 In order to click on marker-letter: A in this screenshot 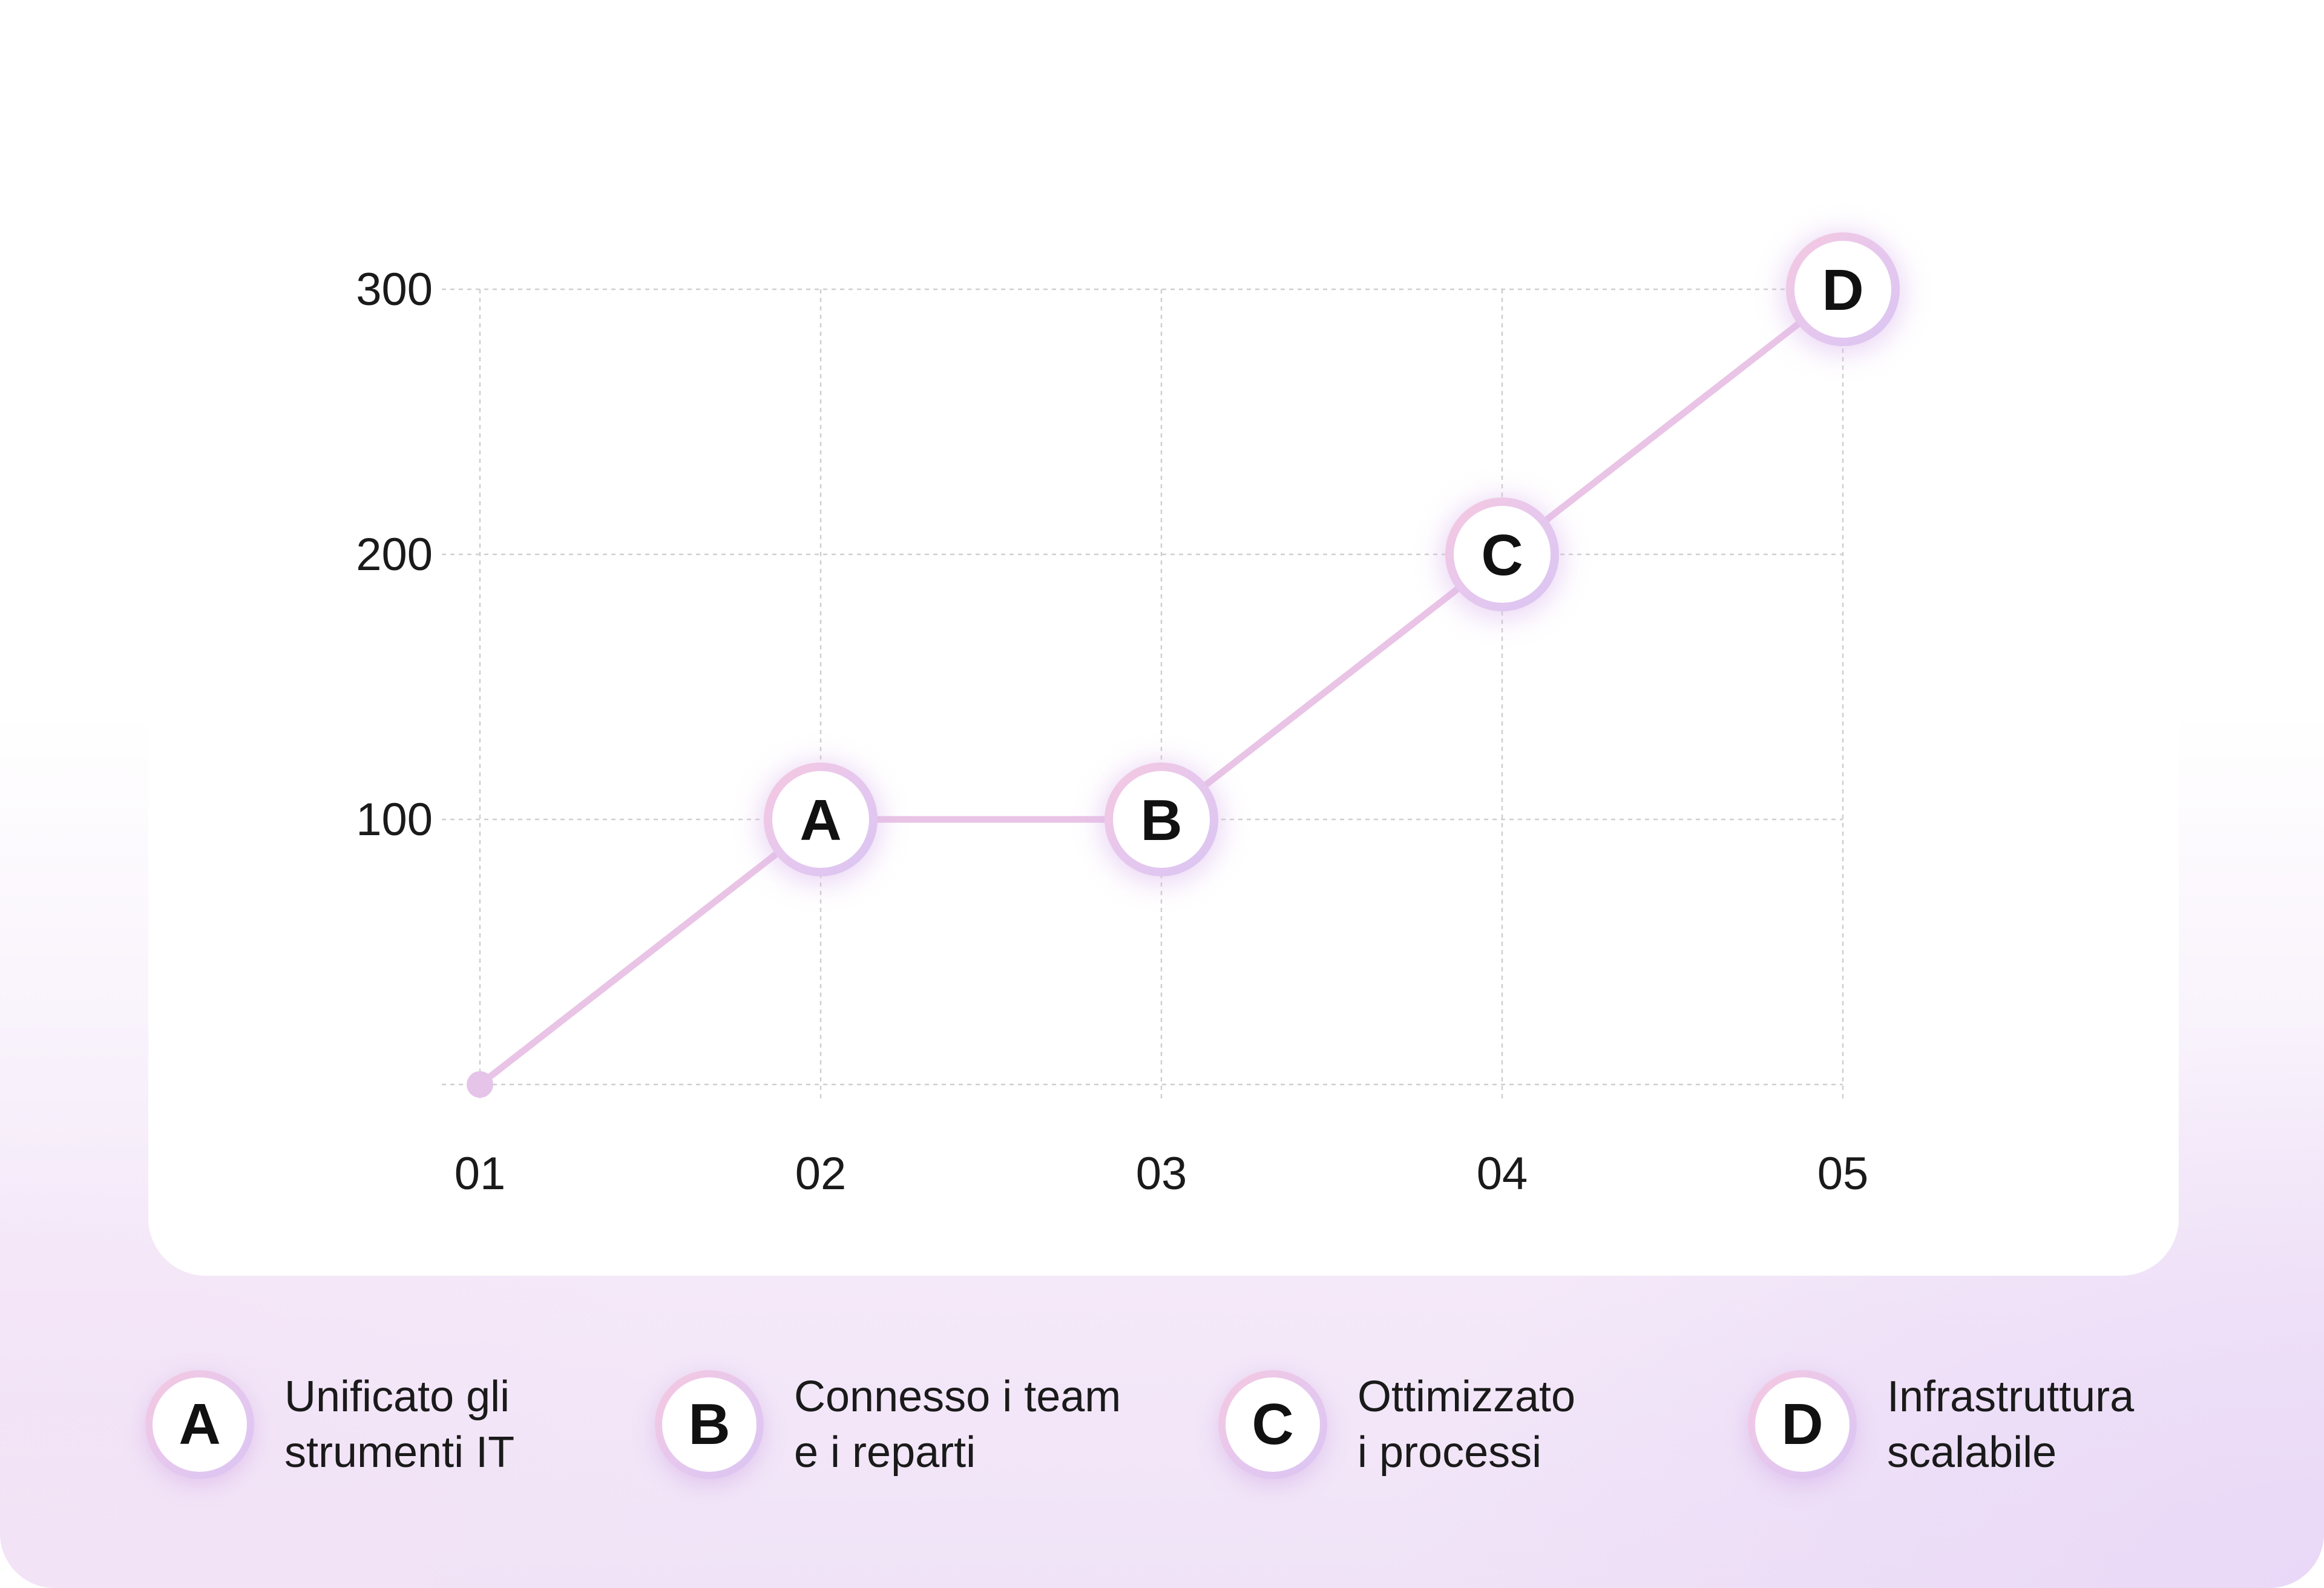, I will do `click(820, 821)`.